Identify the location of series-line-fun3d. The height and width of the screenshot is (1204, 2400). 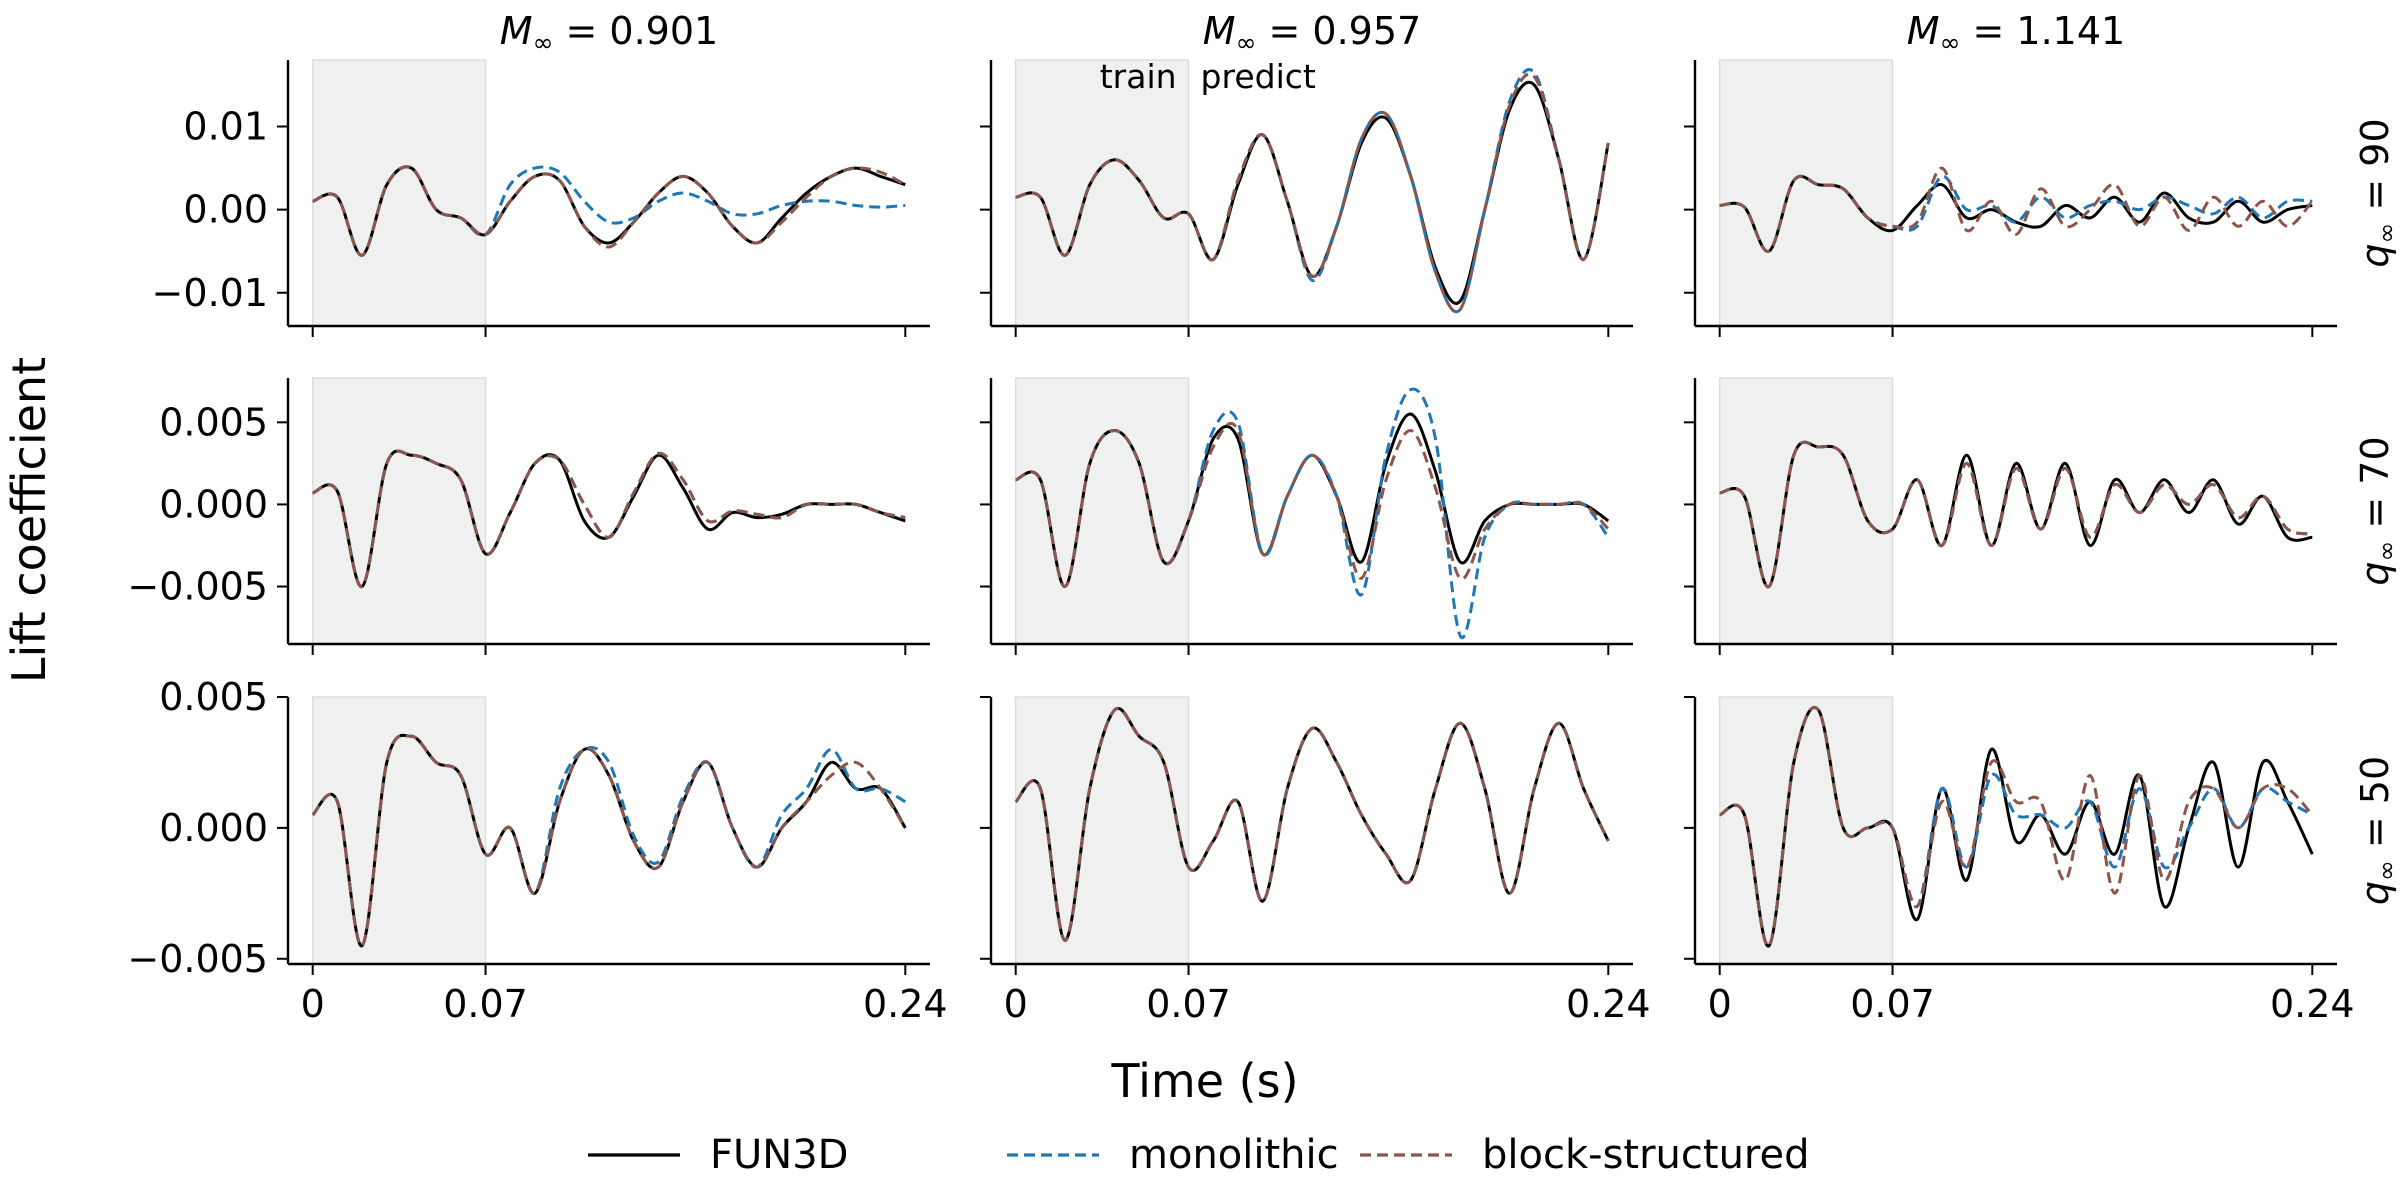
(2016, 213).